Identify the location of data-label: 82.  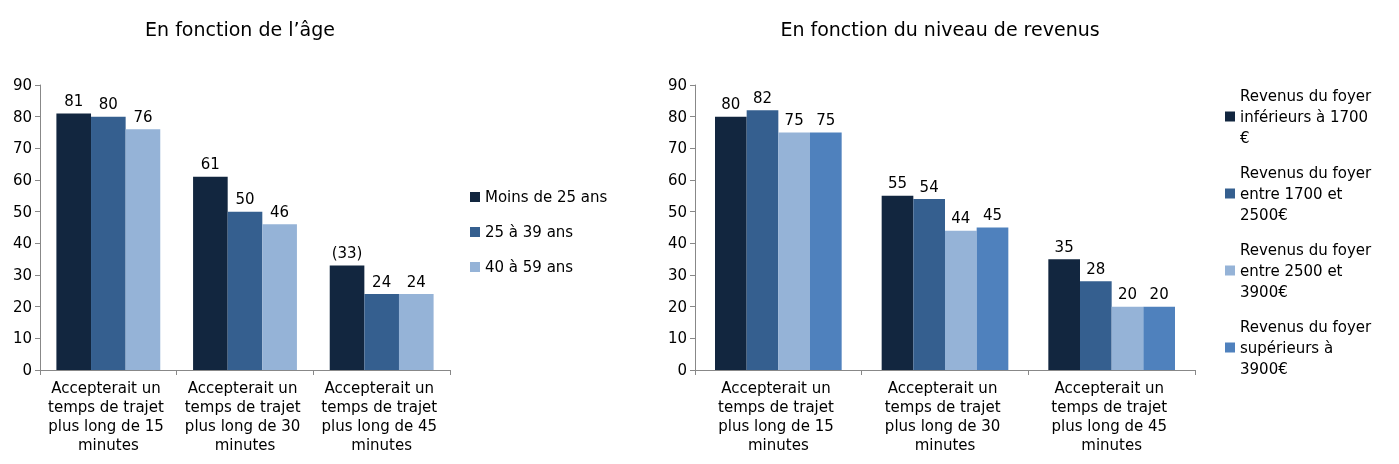
(762, 97).